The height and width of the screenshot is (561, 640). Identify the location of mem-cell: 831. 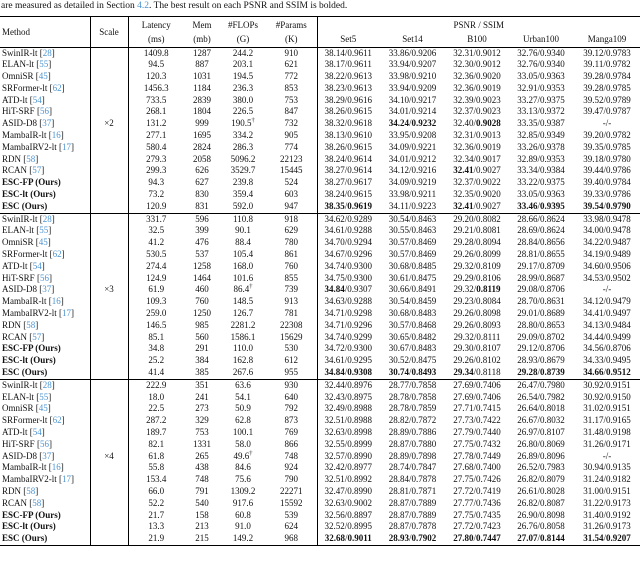
(202, 205).